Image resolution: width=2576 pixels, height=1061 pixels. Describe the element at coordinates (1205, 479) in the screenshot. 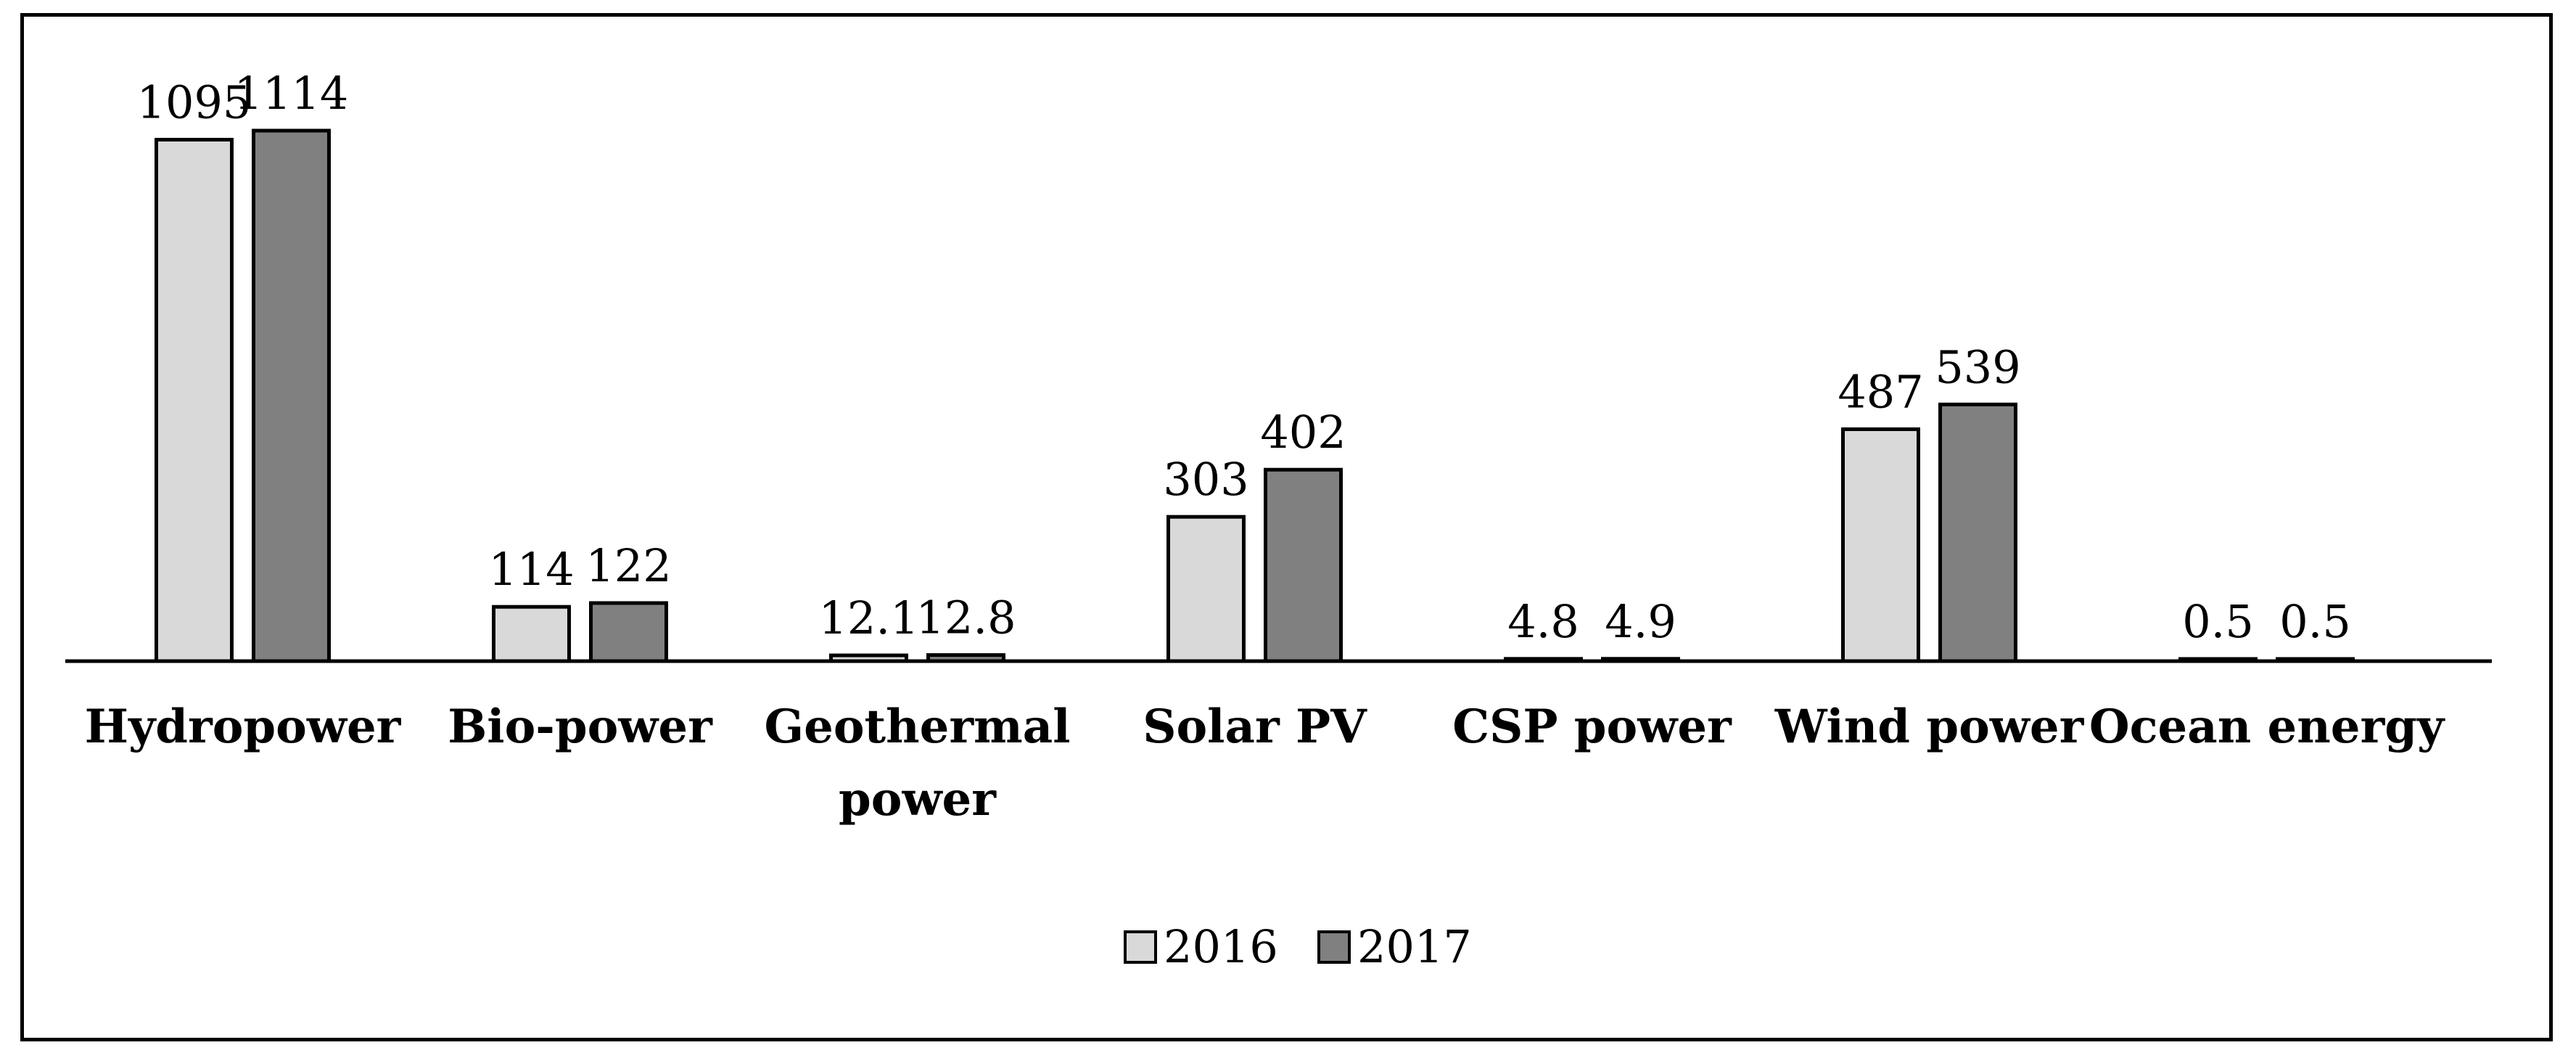

I see `data-label-solar-pv-2016: 303` at that location.